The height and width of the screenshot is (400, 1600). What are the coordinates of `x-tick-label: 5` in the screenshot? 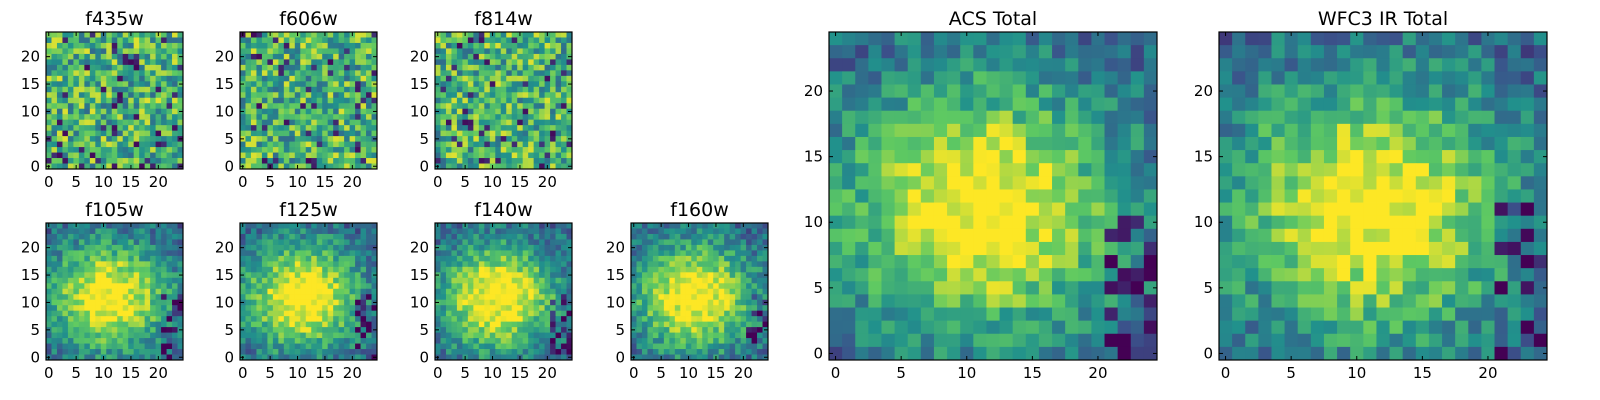 It's located at (76, 373).